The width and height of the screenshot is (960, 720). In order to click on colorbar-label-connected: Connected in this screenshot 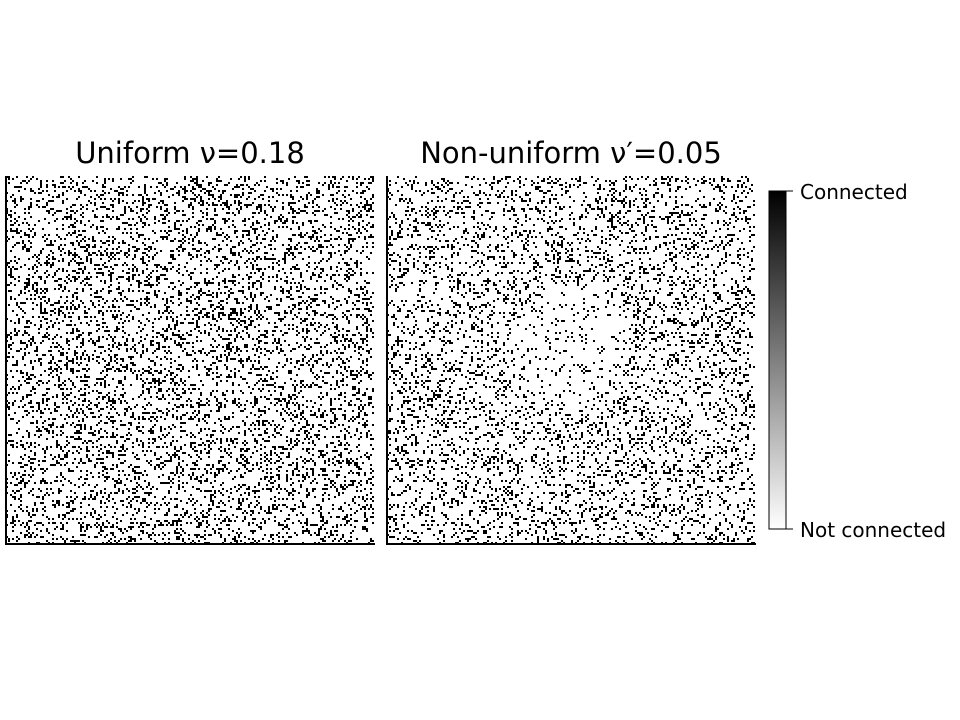, I will do `click(854, 192)`.